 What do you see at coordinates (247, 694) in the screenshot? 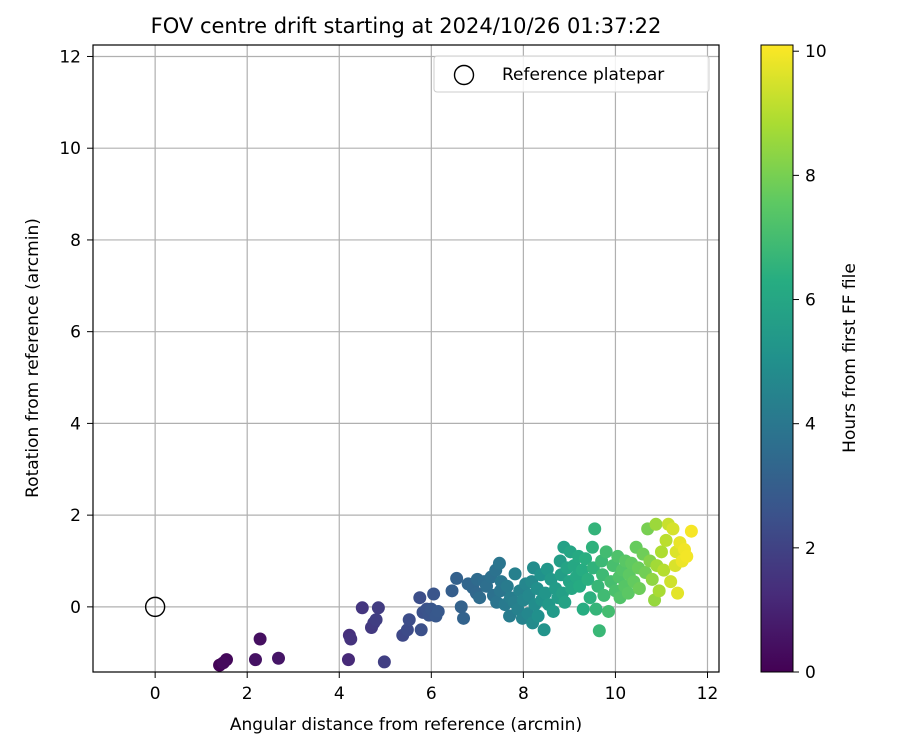
I see `x-tick-label: 2` at bounding box center [247, 694].